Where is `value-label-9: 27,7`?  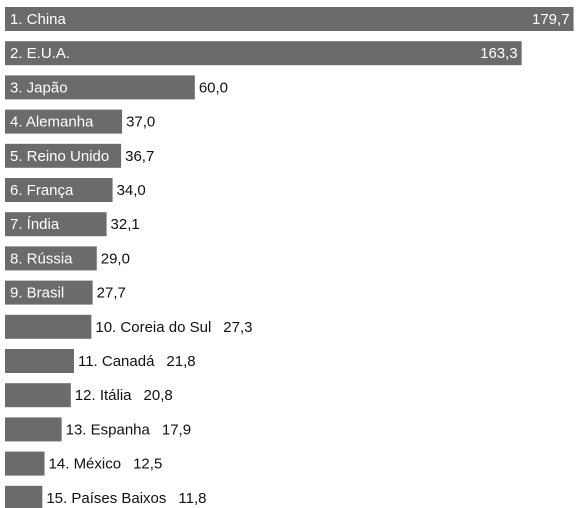
value-label-9: 27,7 is located at coordinates (111, 293).